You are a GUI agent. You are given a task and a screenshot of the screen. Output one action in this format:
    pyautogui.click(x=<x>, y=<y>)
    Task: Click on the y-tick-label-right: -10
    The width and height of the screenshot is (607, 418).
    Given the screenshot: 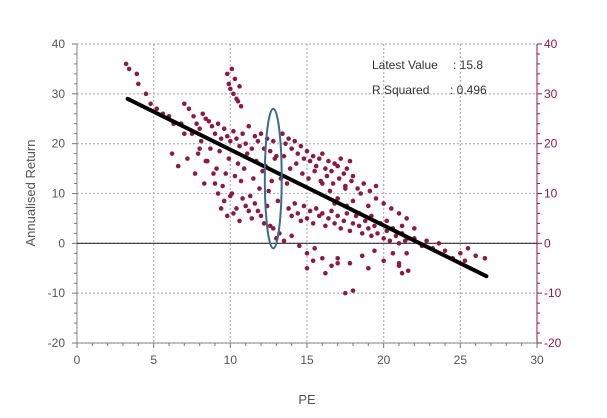 What is the action you would take?
    pyautogui.click(x=553, y=293)
    